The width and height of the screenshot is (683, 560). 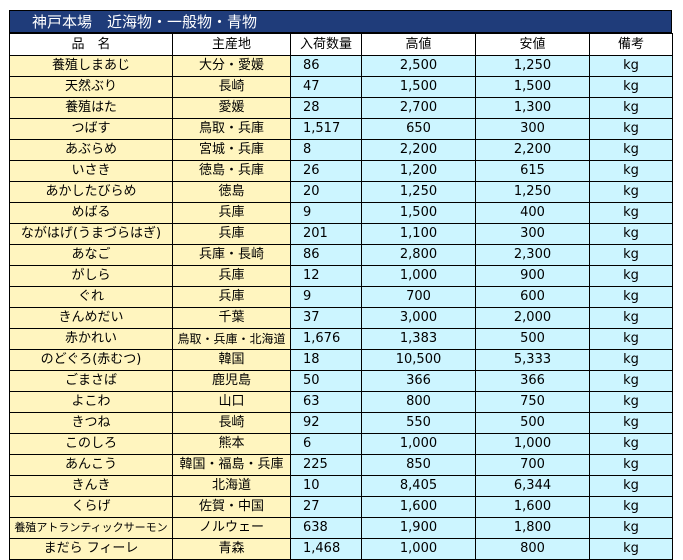 What do you see at coordinates (91, 339) in the screenshot?
I see `cell-fish-name: 赤かれい` at bounding box center [91, 339].